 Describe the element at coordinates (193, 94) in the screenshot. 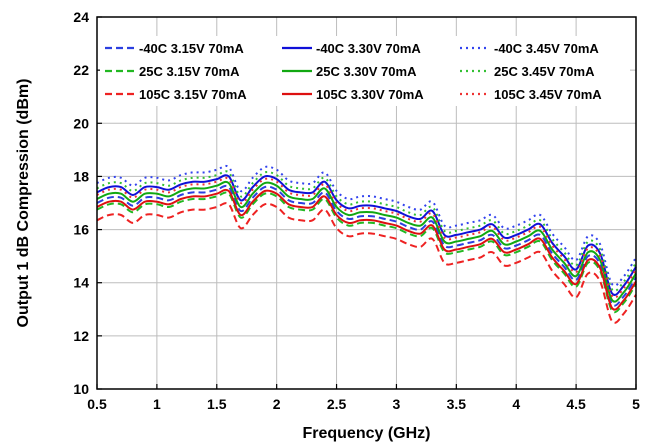

I see `legend-label: 105C 3.15V 70mA` at that location.